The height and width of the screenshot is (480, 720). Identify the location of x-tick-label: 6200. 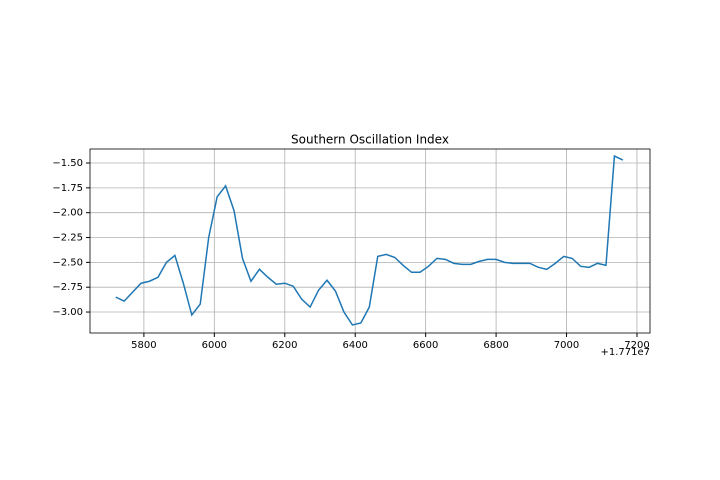
(284, 345).